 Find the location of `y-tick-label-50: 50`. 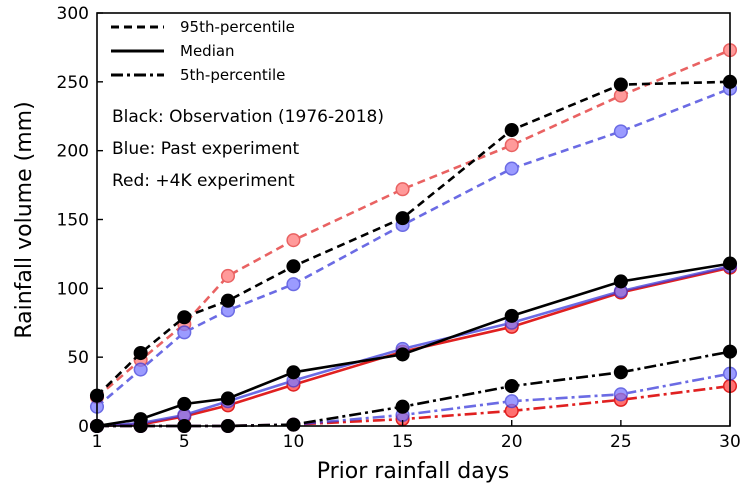

y-tick-label-50: 50 is located at coordinates (78, 358).